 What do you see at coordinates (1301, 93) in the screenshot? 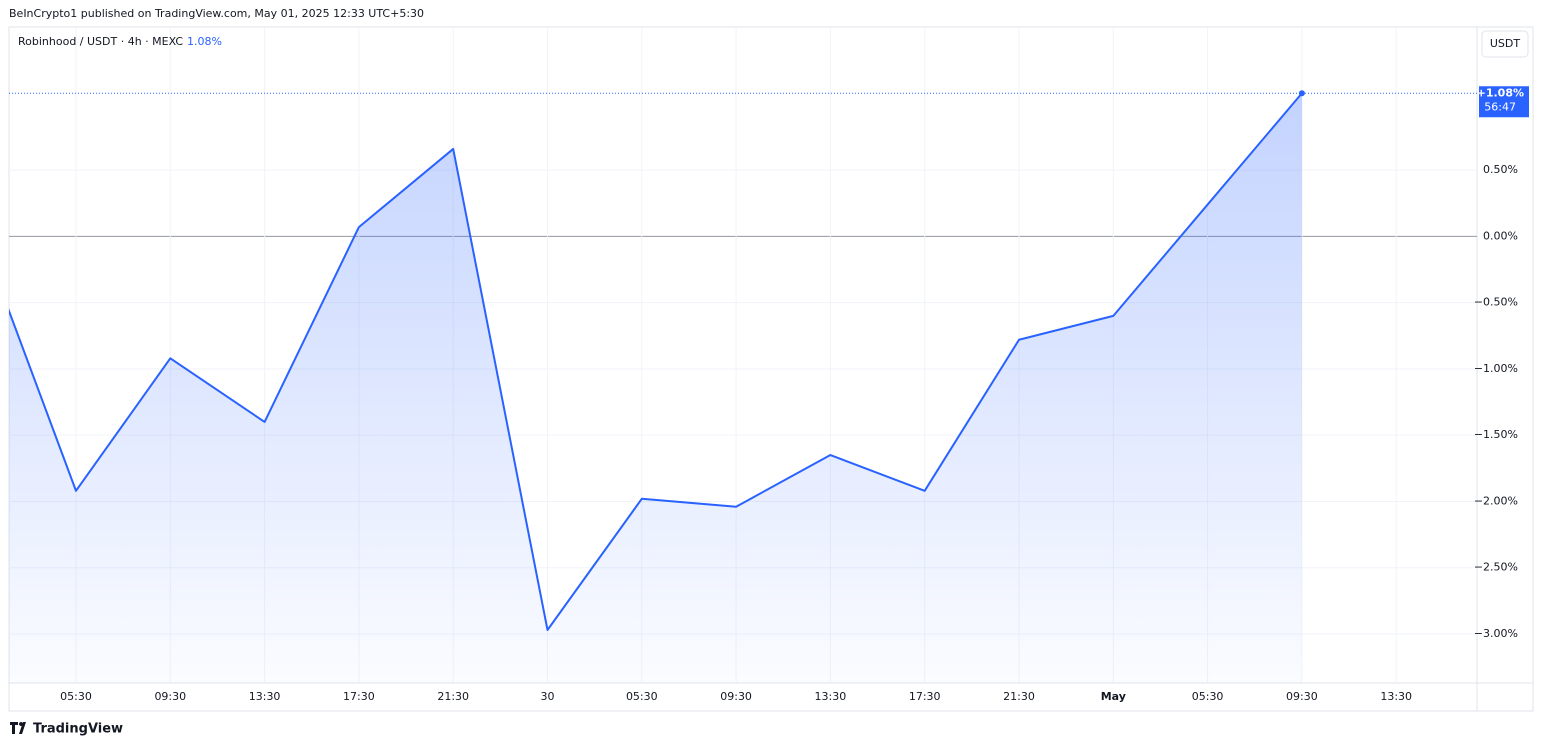
I see `last-point` at bounding box center [1301, 93].